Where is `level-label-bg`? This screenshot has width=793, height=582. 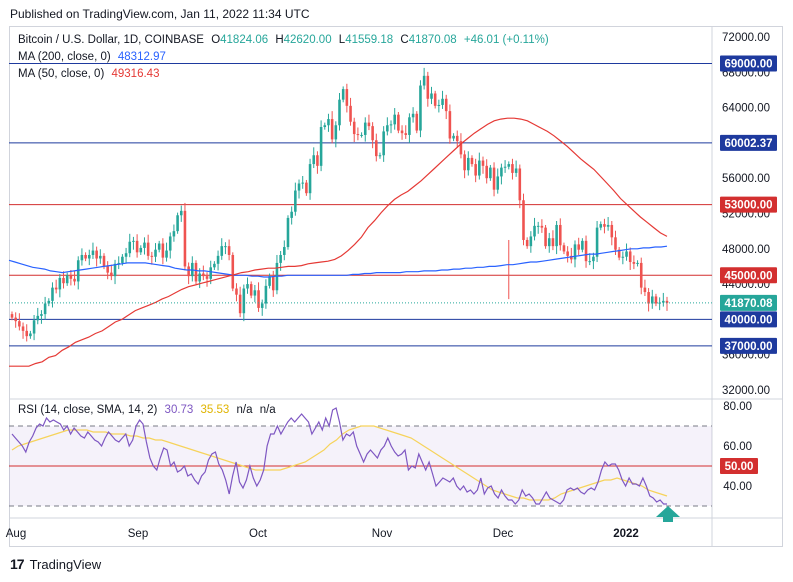 level-label-bg is located at coordinates (748, 275).